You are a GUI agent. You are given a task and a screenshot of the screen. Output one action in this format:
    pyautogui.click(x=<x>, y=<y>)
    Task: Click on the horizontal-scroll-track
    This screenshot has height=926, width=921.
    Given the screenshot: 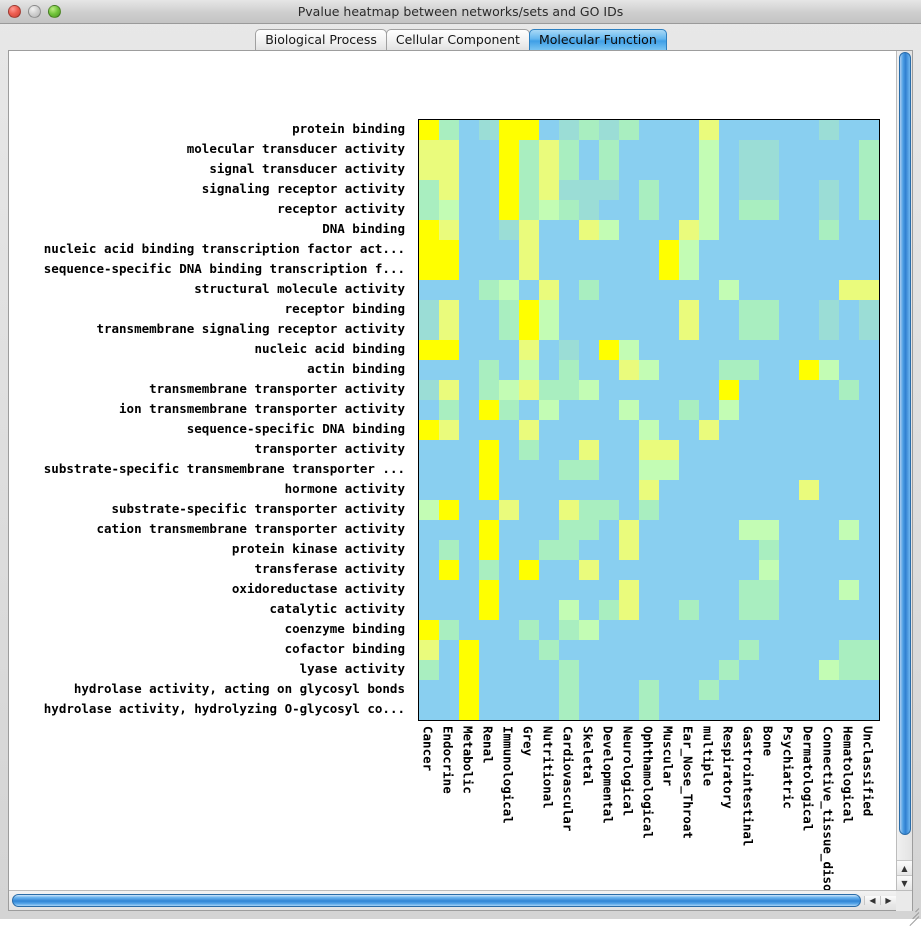 What is the action you would take?
    pyautogui.click(x=436, y=900)
    